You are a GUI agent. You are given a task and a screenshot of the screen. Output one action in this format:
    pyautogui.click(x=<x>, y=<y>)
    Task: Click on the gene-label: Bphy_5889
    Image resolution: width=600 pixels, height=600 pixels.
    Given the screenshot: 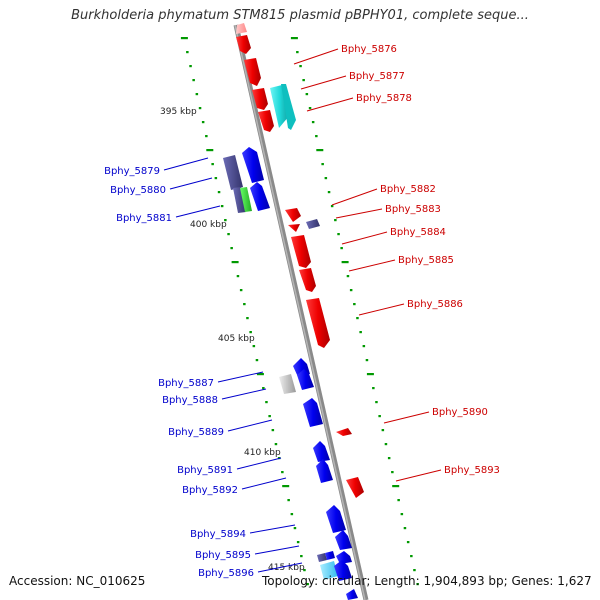 What is the action you would take?
    pyautogui.click(x=196, y=432)
    